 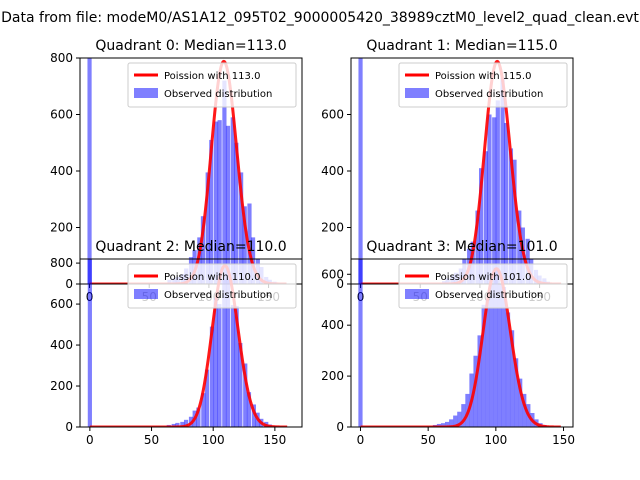 I want to click on legend: Poission with 113.0 Observed distribution, so click(x=212, y=85).